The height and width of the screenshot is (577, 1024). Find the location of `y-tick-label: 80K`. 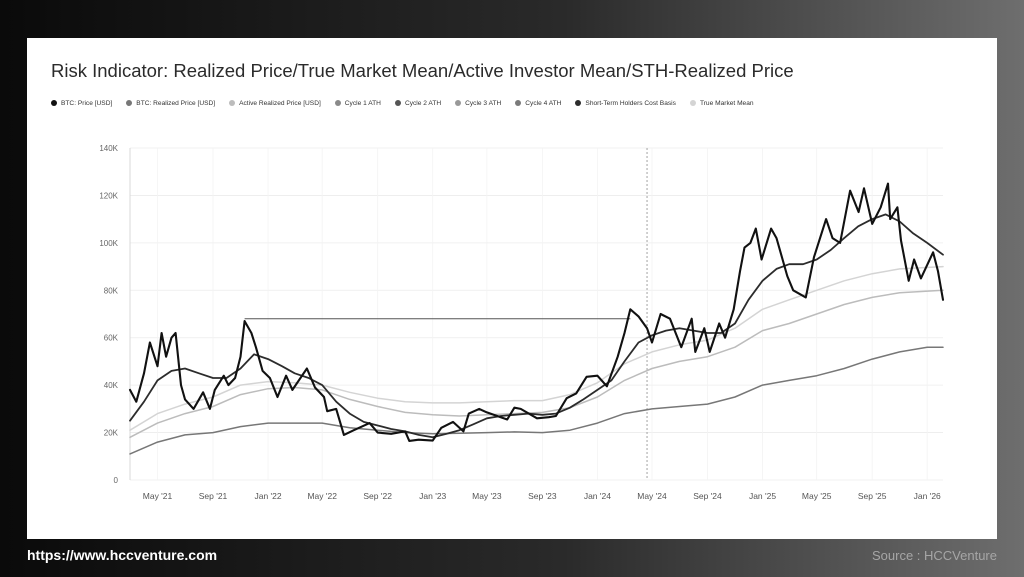

y-tick-label: 80K is located at coordinates (111, 290).